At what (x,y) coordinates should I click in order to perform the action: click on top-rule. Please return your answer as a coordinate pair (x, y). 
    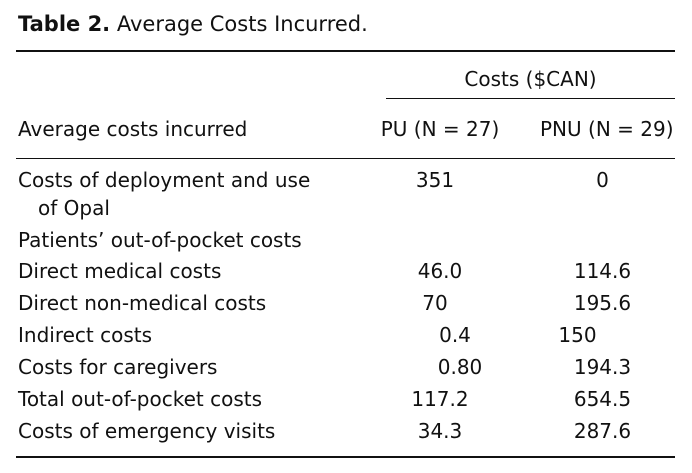
    Looking at the image, I should click on (345, 51).